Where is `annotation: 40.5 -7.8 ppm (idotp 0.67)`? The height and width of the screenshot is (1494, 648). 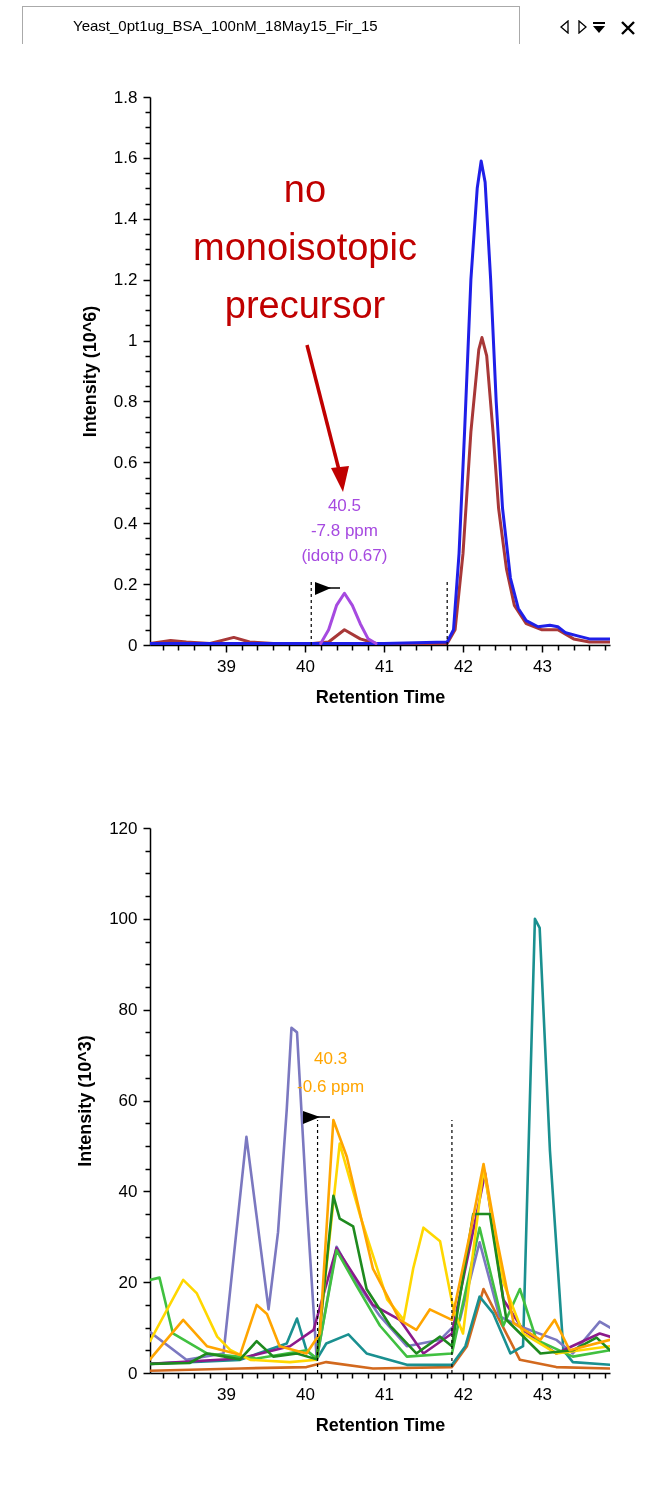
annotation: 40.5 -7.8 ppm (idotp 0.67) is located at coordinates (344, 531).